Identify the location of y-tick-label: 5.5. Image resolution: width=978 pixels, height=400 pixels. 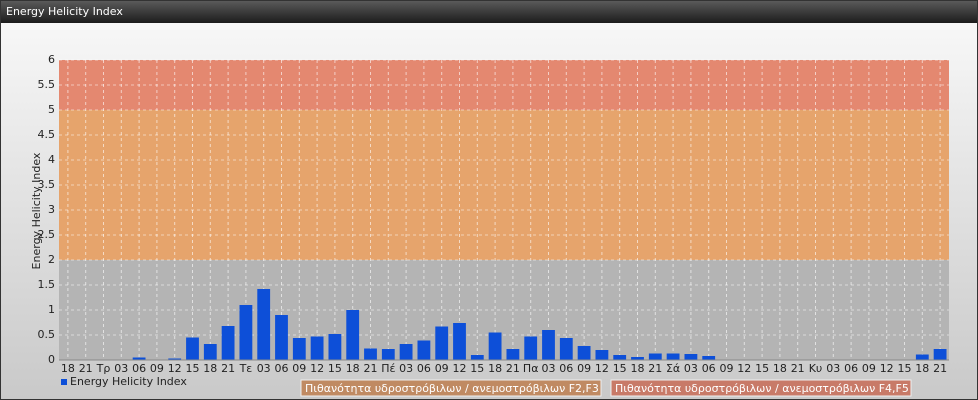
(47, 84).